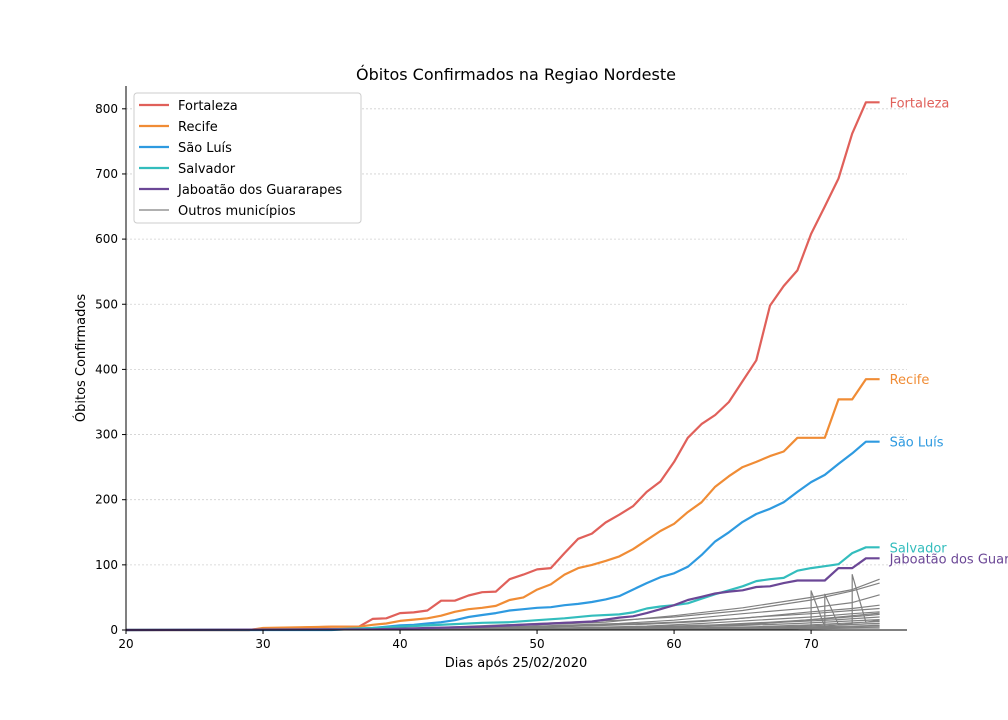  Describe the element at coordinates (106, 109) in the screenshot. I see `y-tick-label-8: 800` at that location.